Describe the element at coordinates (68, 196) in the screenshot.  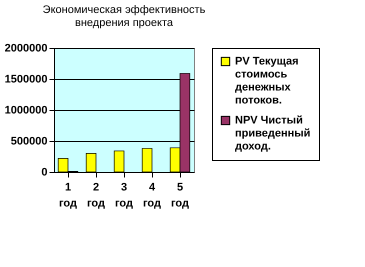
I see `x-tick-label: 1 год` at that location.